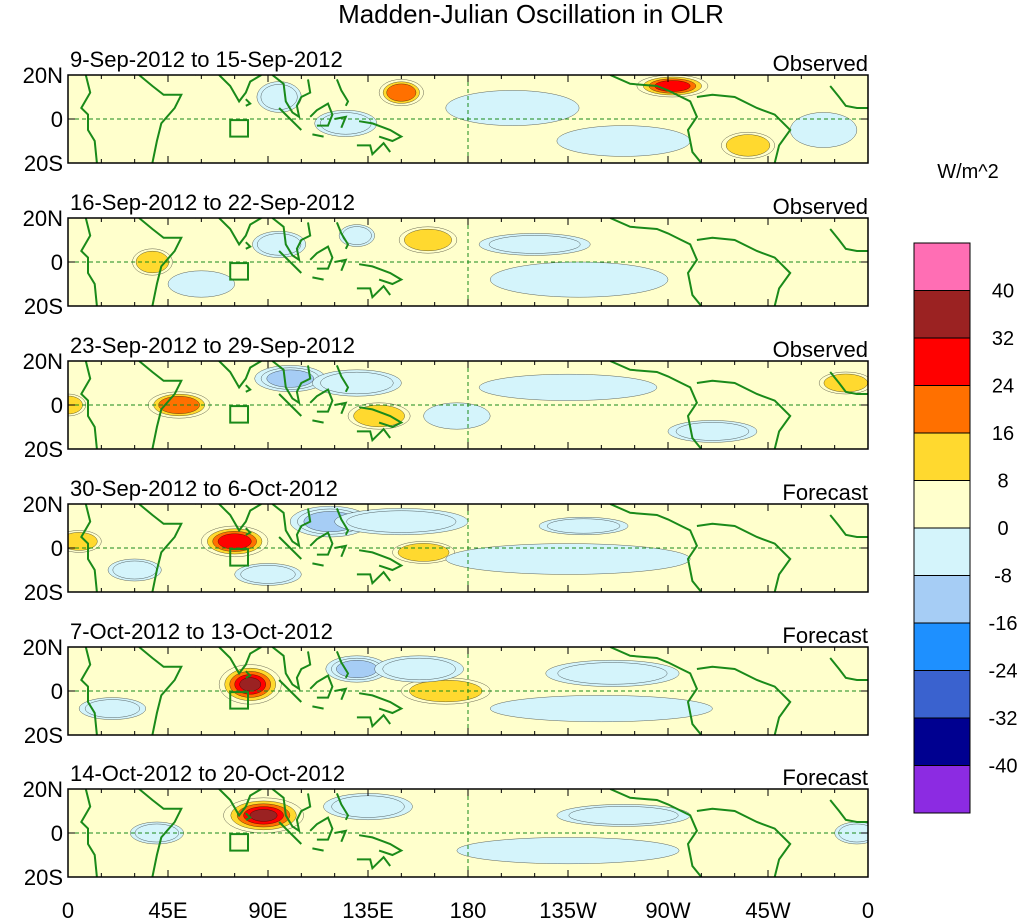 The width and height of the screenshot is (1021, 922). Describe the element at coordinates (267, 910) in the screenshot. I see `x-tick-label: 90E` at that location.